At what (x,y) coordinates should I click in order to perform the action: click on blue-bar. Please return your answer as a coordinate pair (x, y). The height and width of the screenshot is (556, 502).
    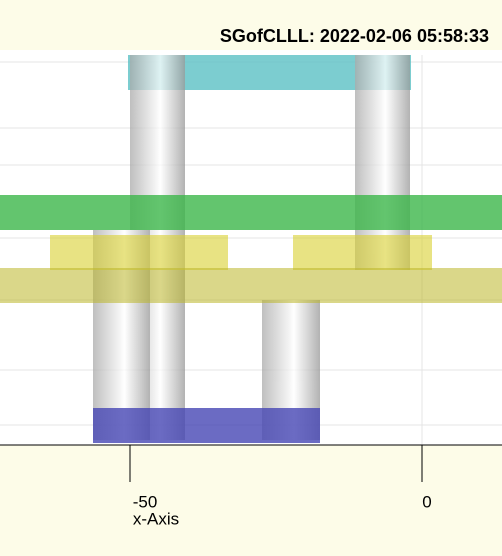
    Looking at the image, I should click on (206, 425).